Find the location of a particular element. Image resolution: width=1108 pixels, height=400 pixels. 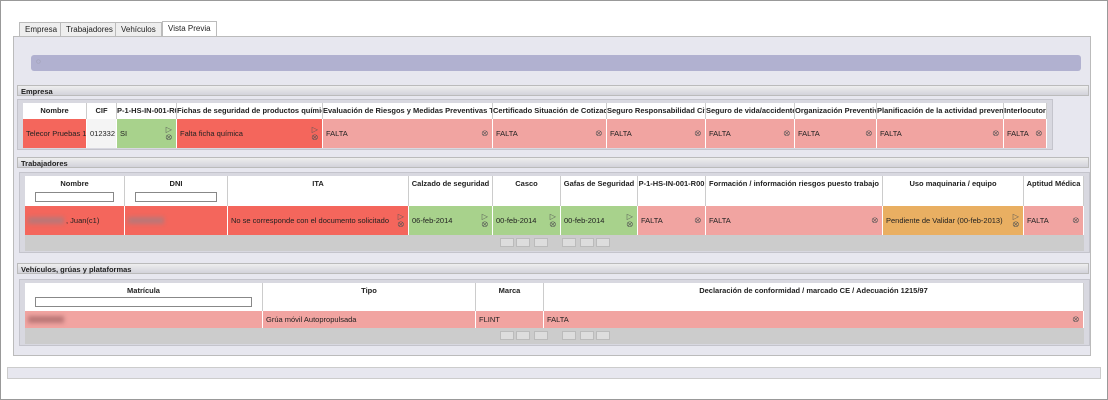

pager is located at coordinates (554, 243).